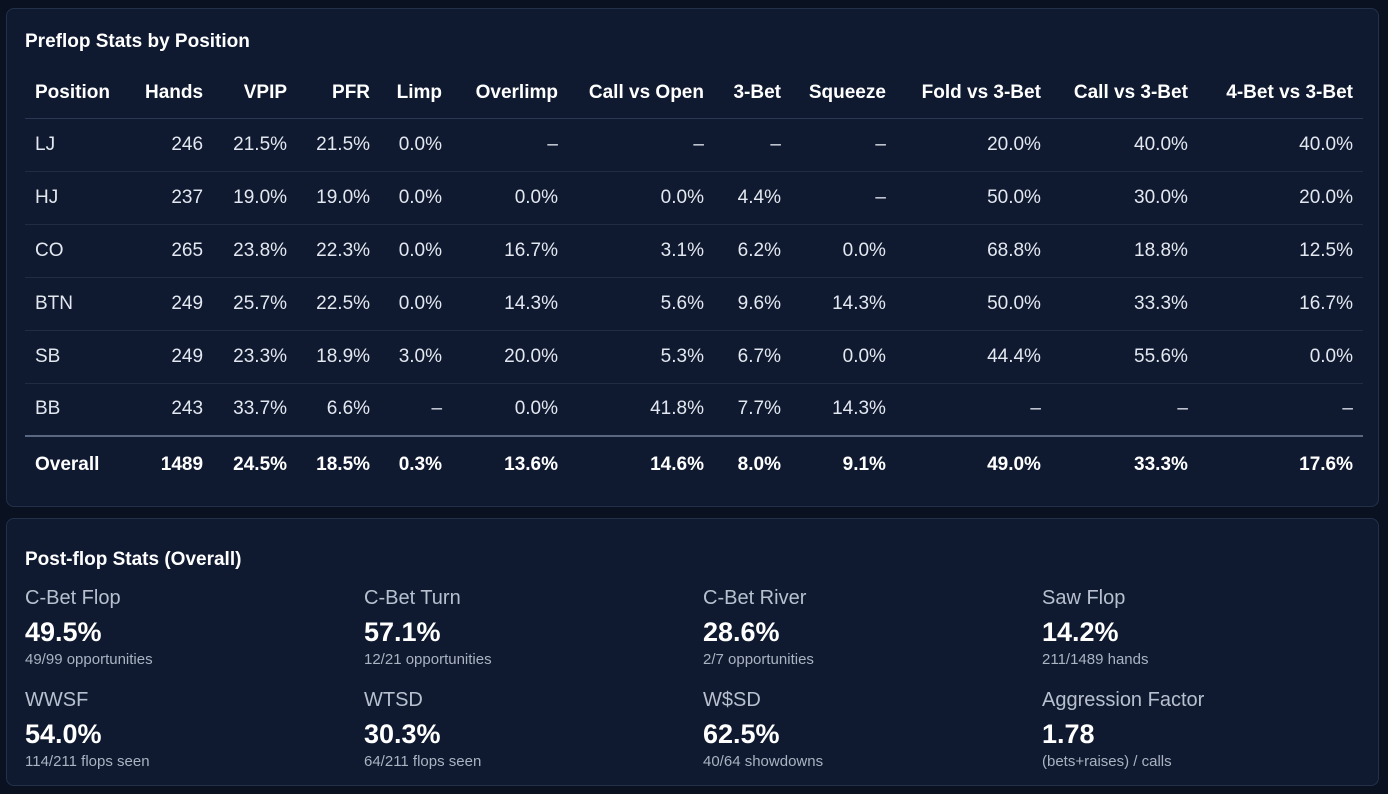  What do you see at coordinates (973, 145) in the screenshot?
I see `cell-fold-vs-3bet: 20.0%` at bounding box center [973, 145].